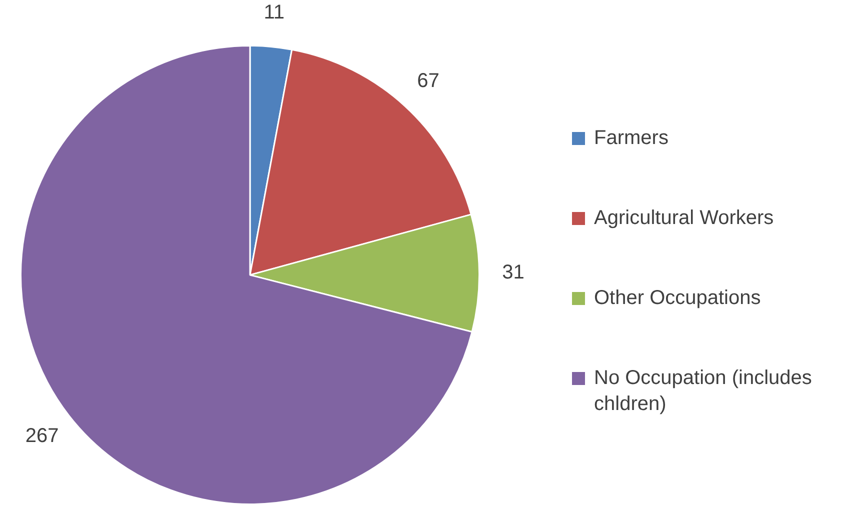  I want to click on legend-label: No Occupation (includes chldren), so click(703, 391).